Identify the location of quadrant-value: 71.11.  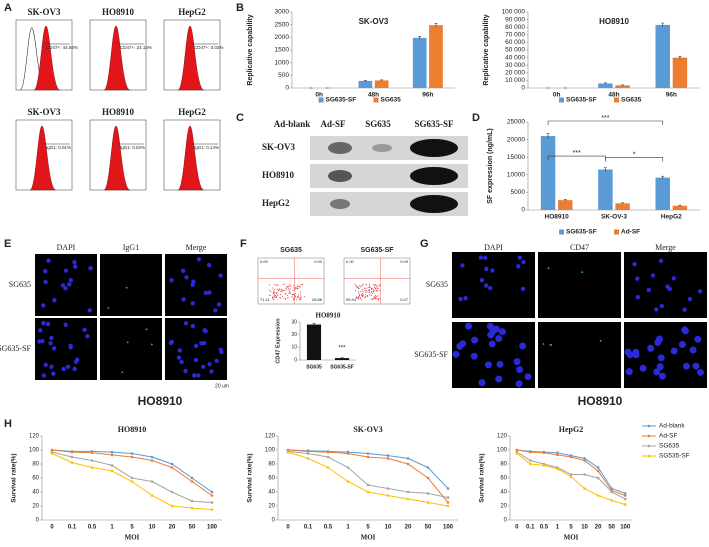
(265, 299).